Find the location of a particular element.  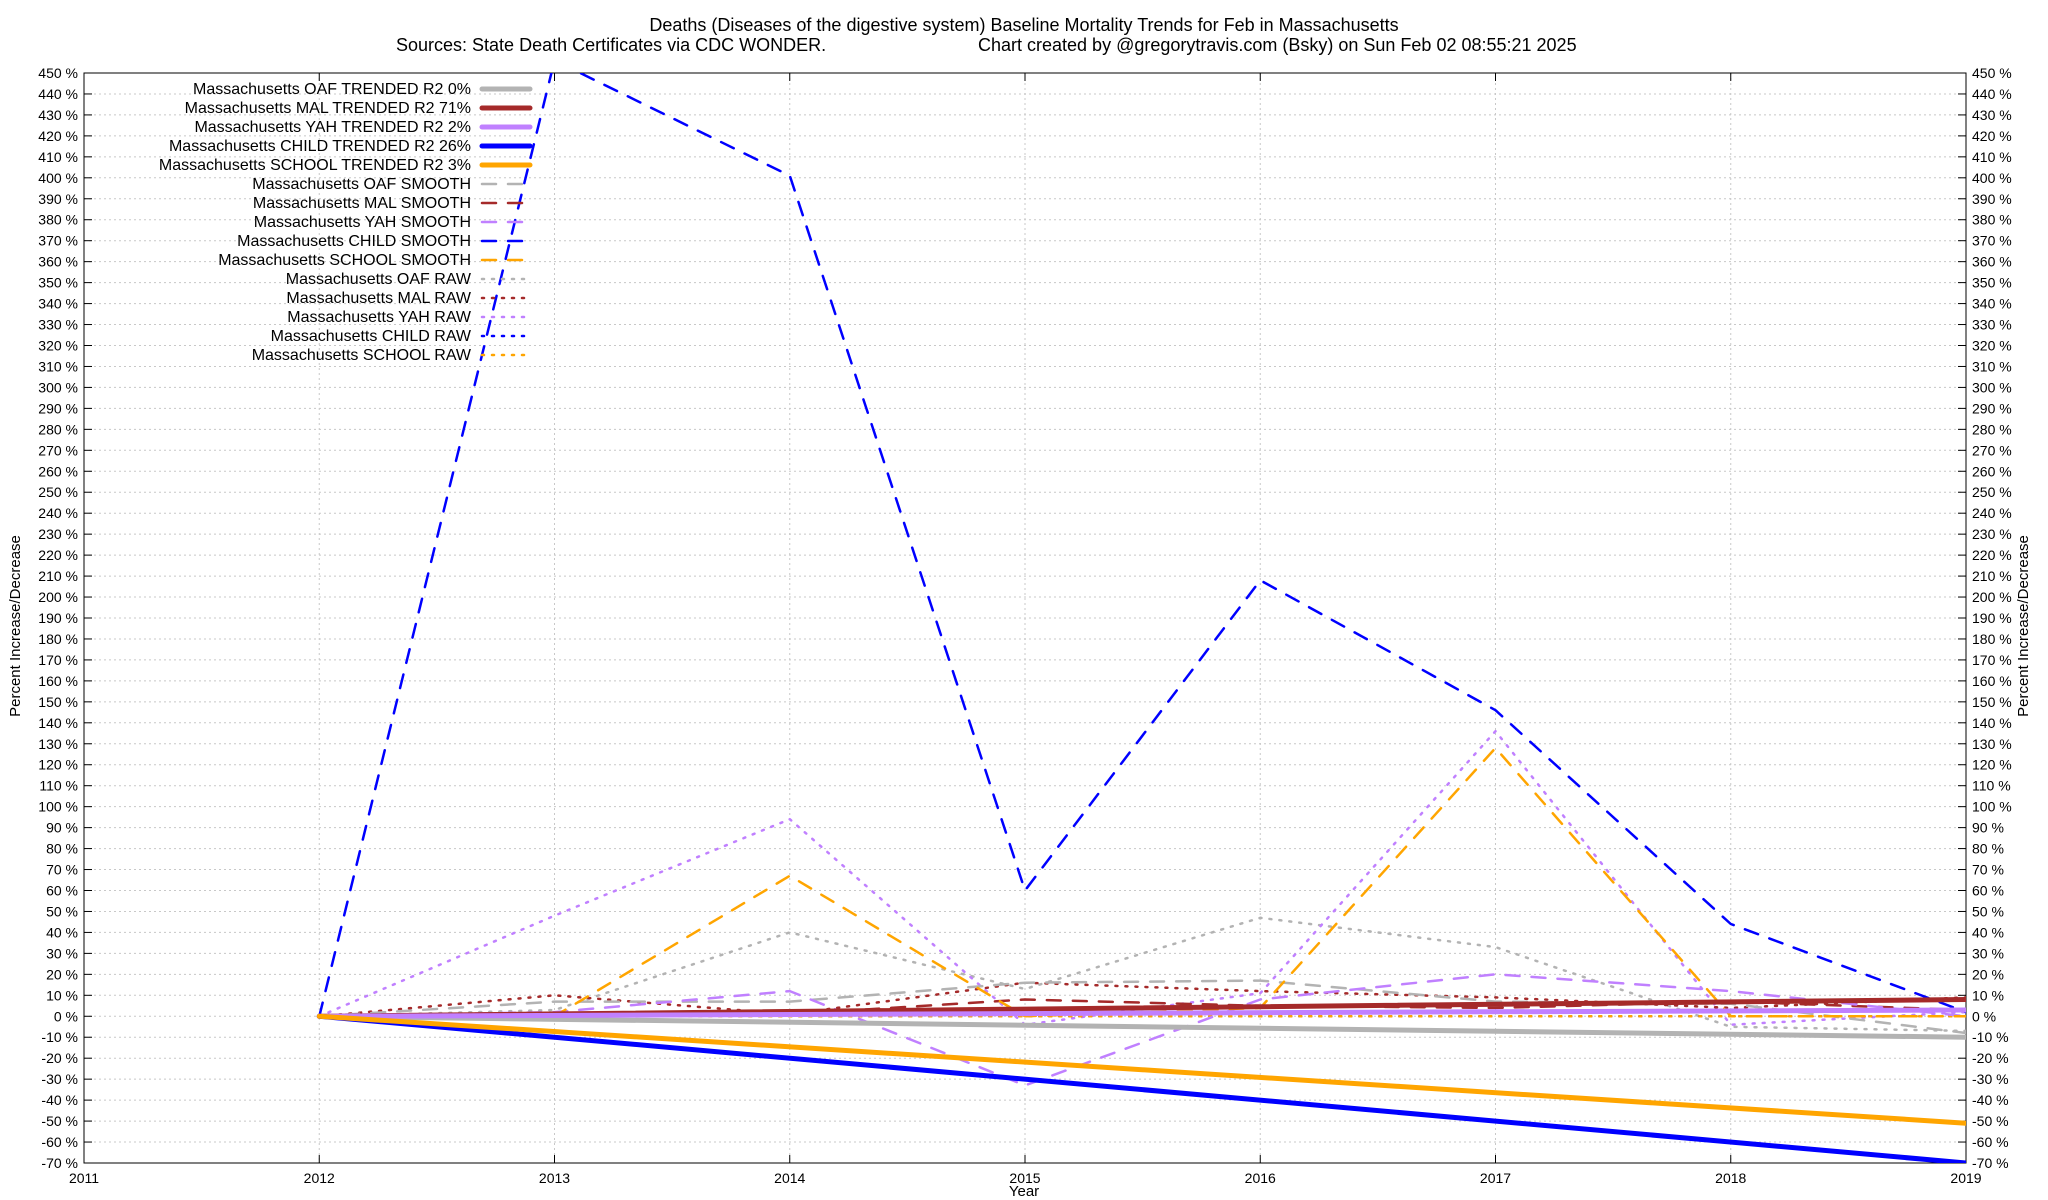

y2-tick-label: 150 % is located at coordinates (1992, 702).